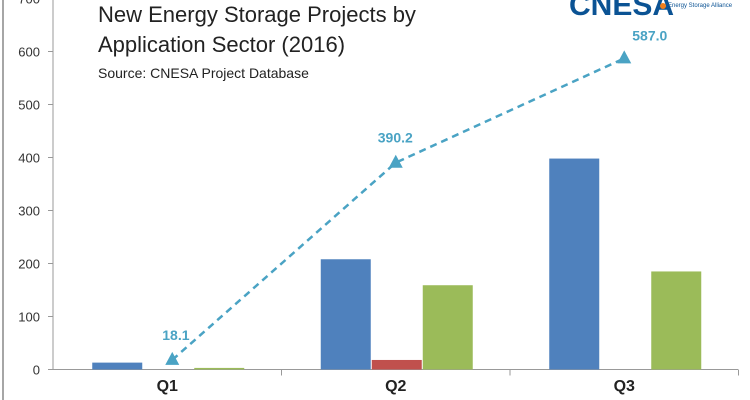 The image size is (750, 400). I want to click on y-tick-label: 700, so click(29, 3).